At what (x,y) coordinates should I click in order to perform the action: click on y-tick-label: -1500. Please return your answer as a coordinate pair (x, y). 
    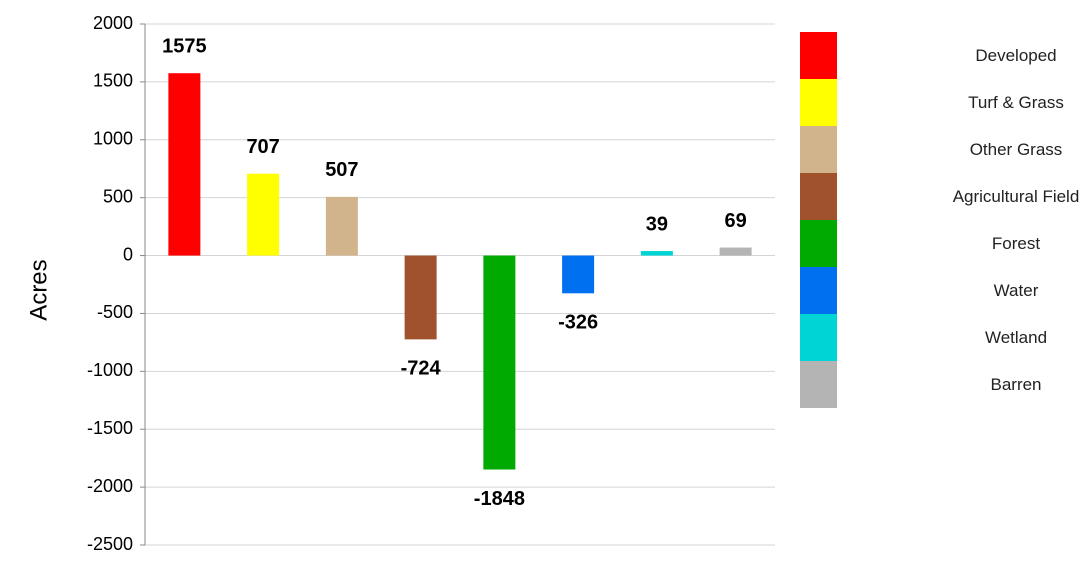
    Looking at the image, I should click on (110, 428).